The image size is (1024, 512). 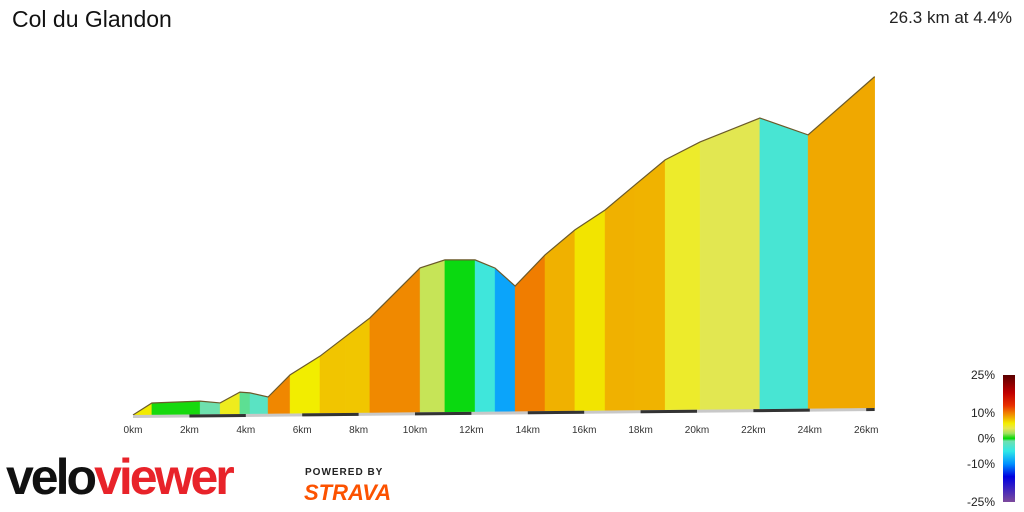 What do you see at coordinates (189, 430) in the screenshot?
I see `x-tick-label: 2km` at bounding box center [189, 430].